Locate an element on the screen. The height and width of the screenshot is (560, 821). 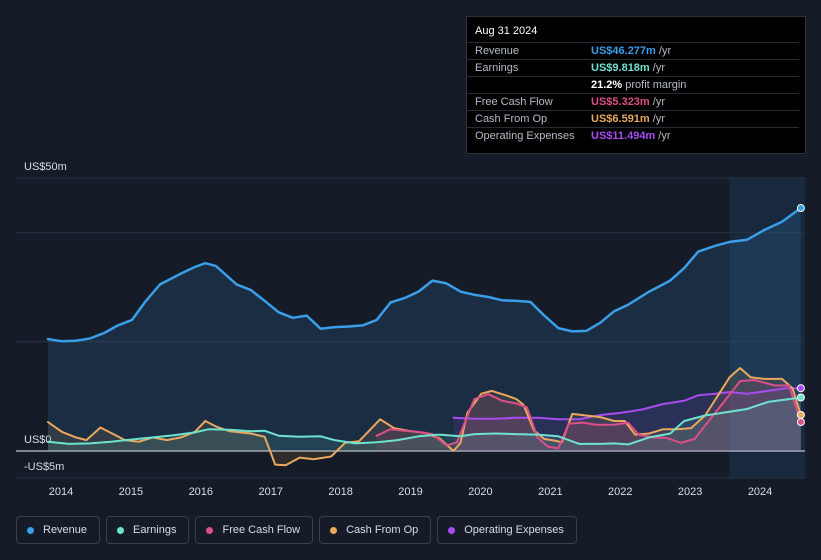
x-tick-label: 2015 is located at coordinates (131, 492).